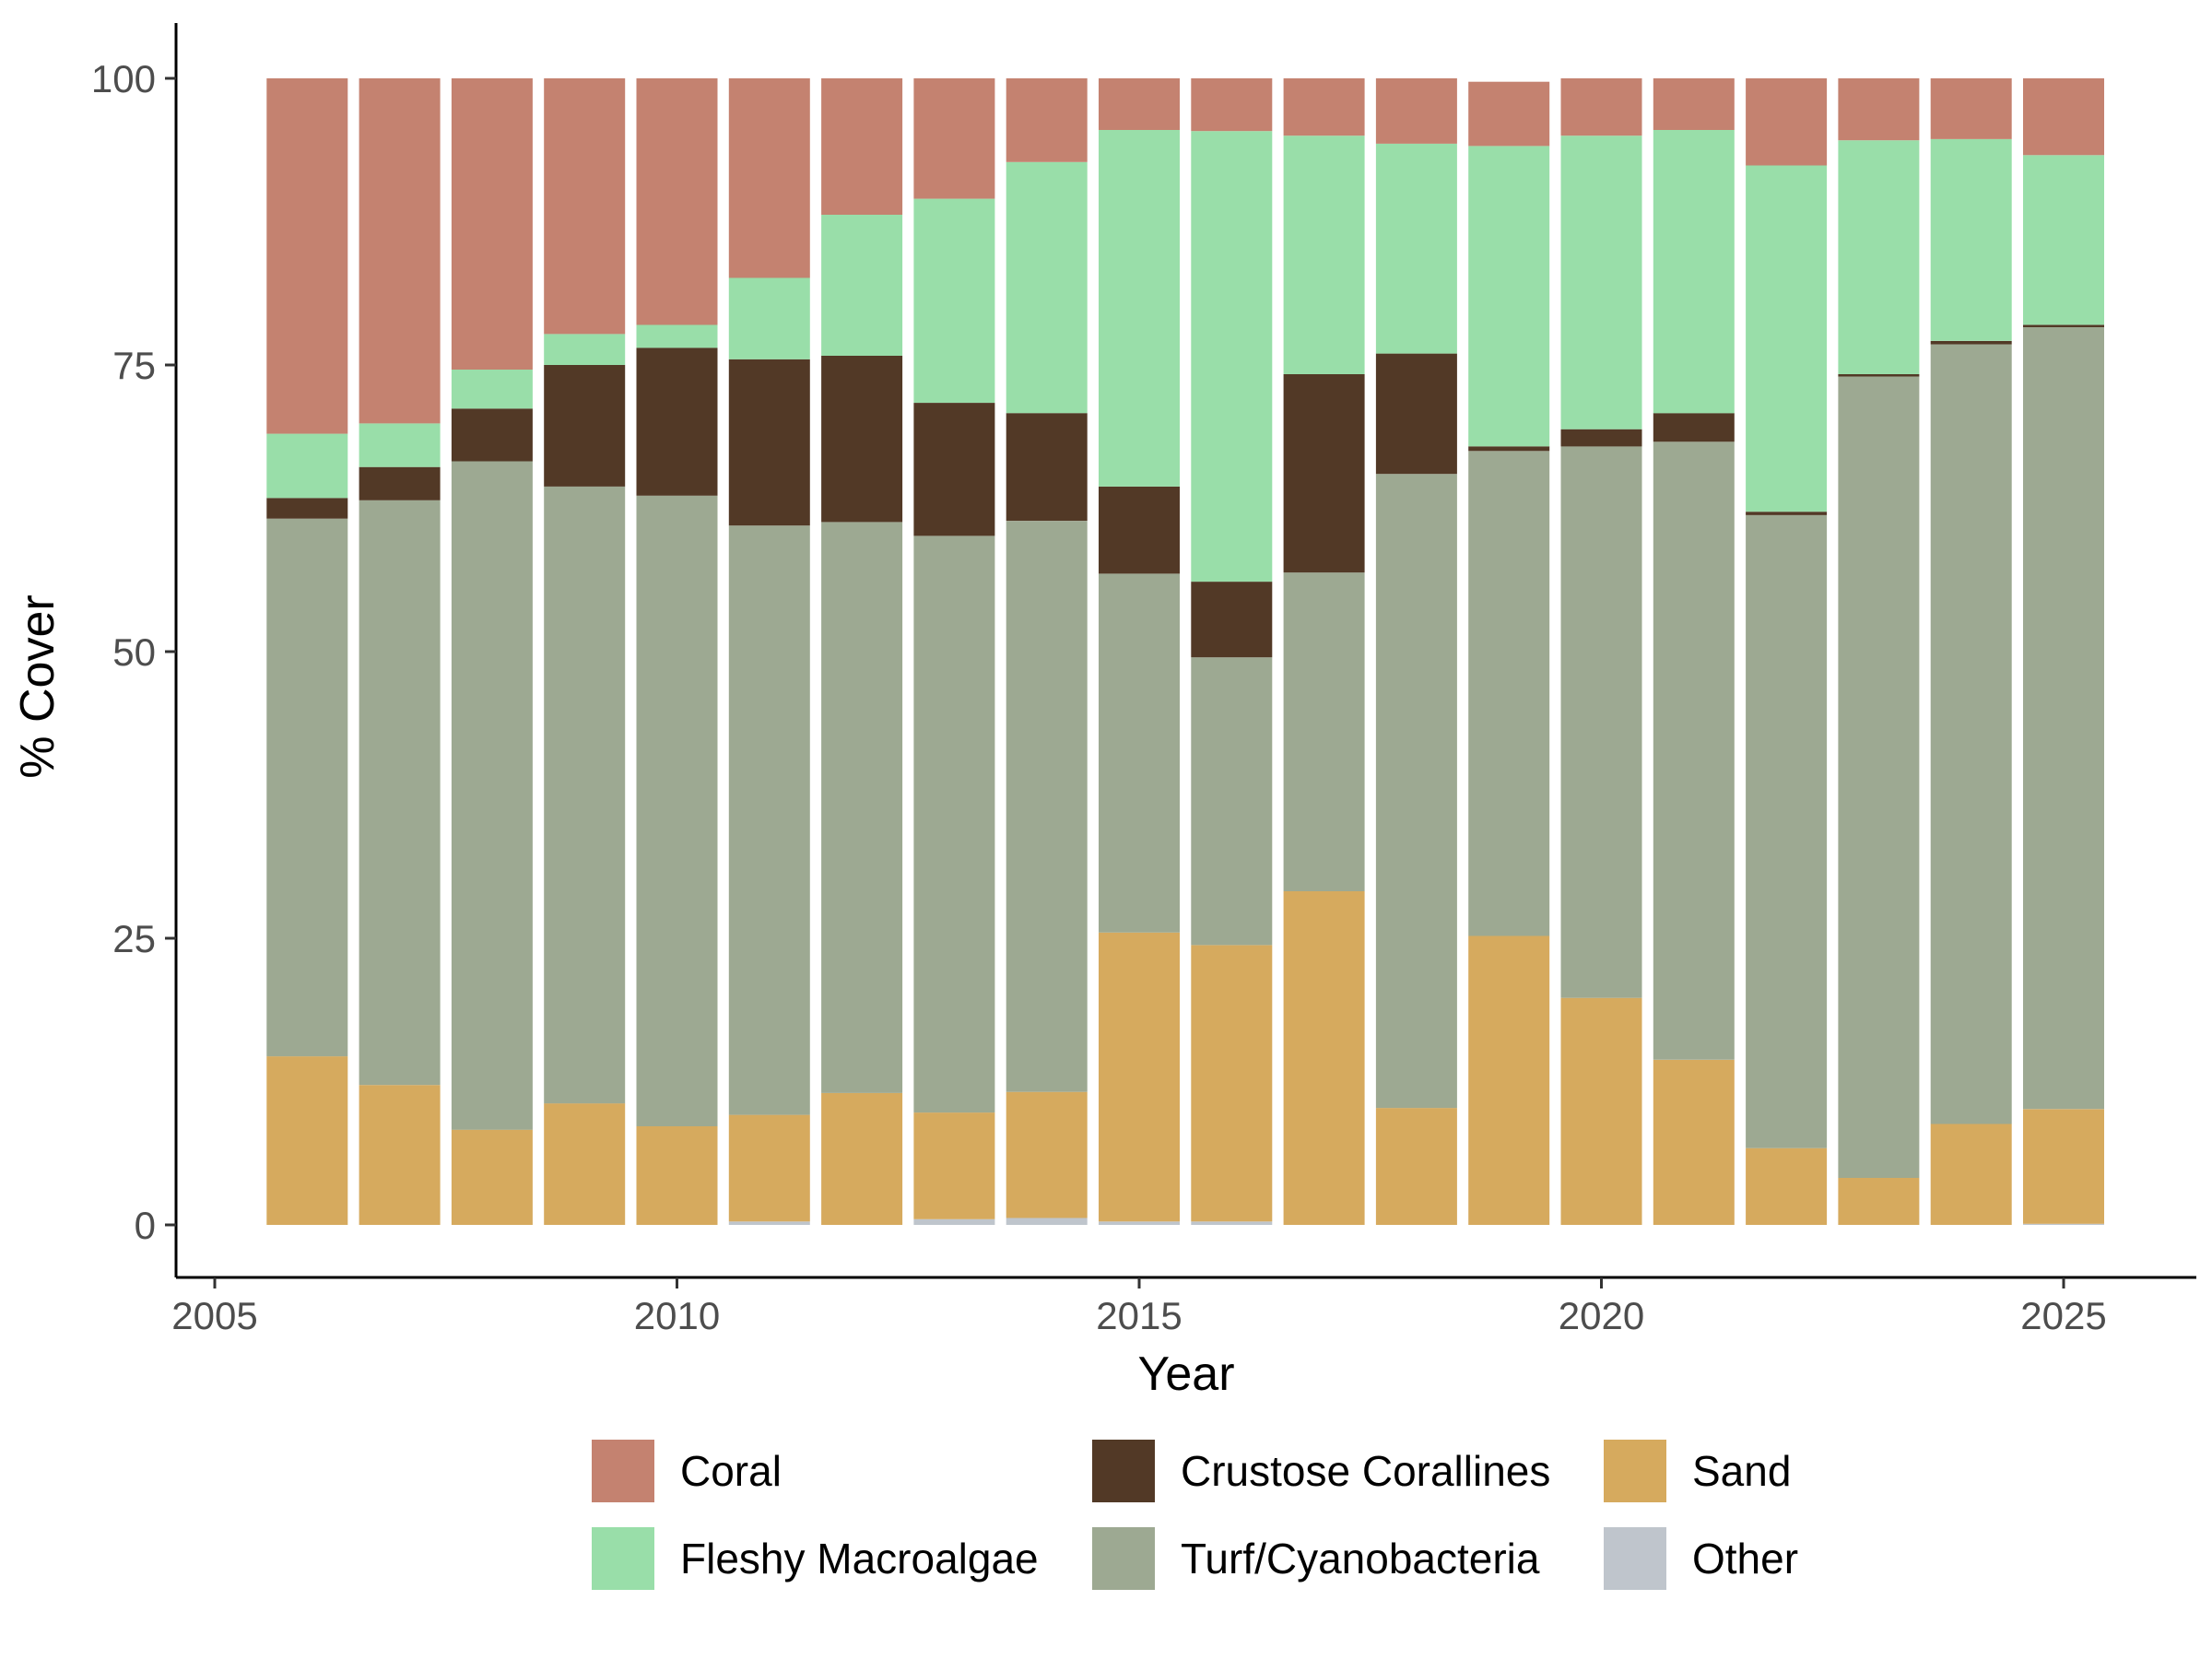 The height and width of the screenshot is (1659, 2212). Describe the element at coordinates (1139, 1223) in the screenshot. I see `bar-segment-other-2015` at that location.